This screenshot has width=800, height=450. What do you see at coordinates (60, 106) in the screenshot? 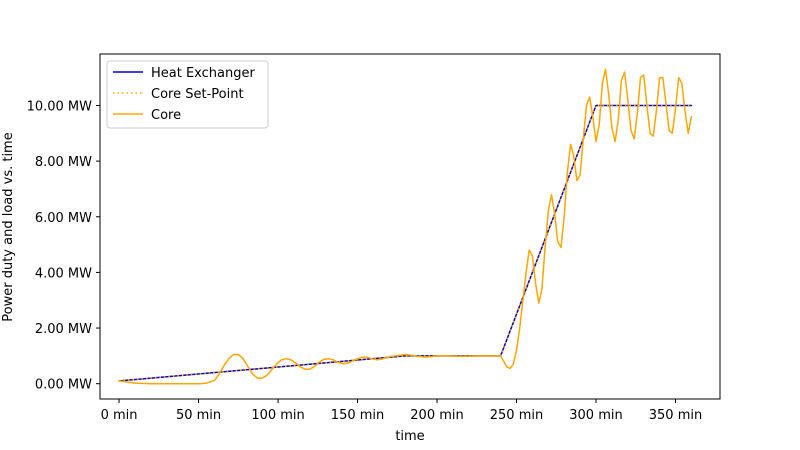
I see `y-tick-label: 10.00 MW` at bounding box center [60, 106].